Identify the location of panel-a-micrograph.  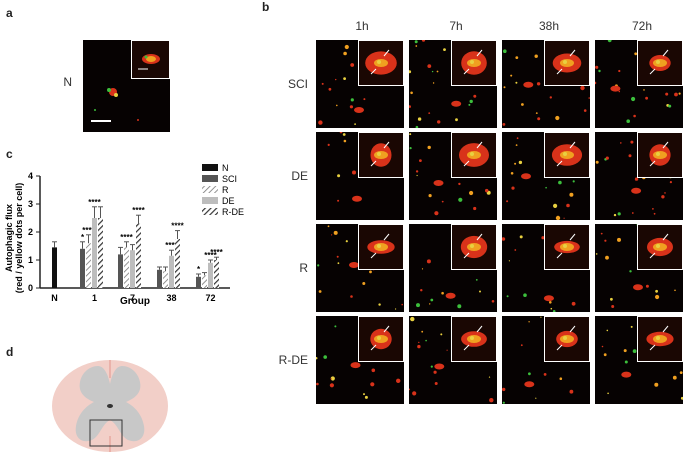
(126, 86).